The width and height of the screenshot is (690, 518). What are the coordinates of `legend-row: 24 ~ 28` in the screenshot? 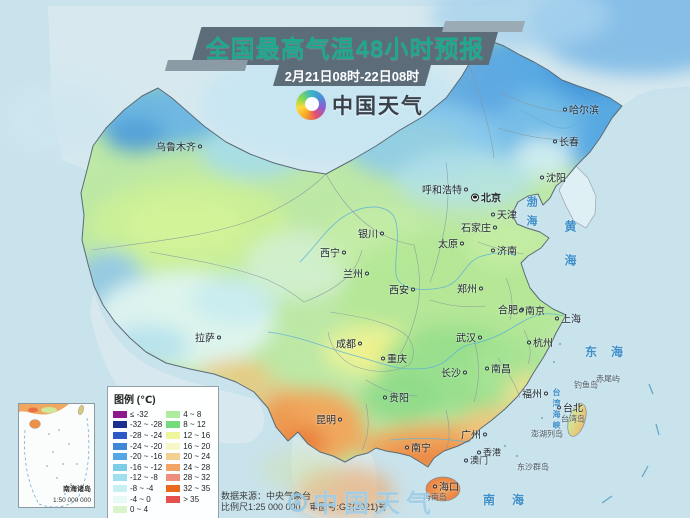 It's located at (188, 467).